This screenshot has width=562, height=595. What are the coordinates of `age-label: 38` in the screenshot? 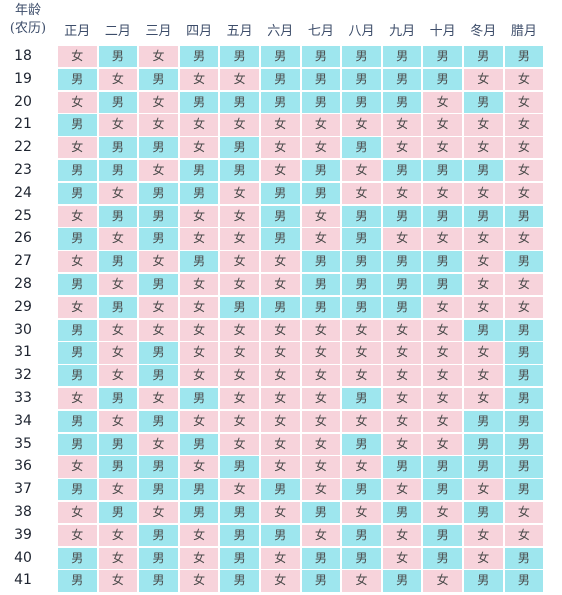 It's located at (23, 512).